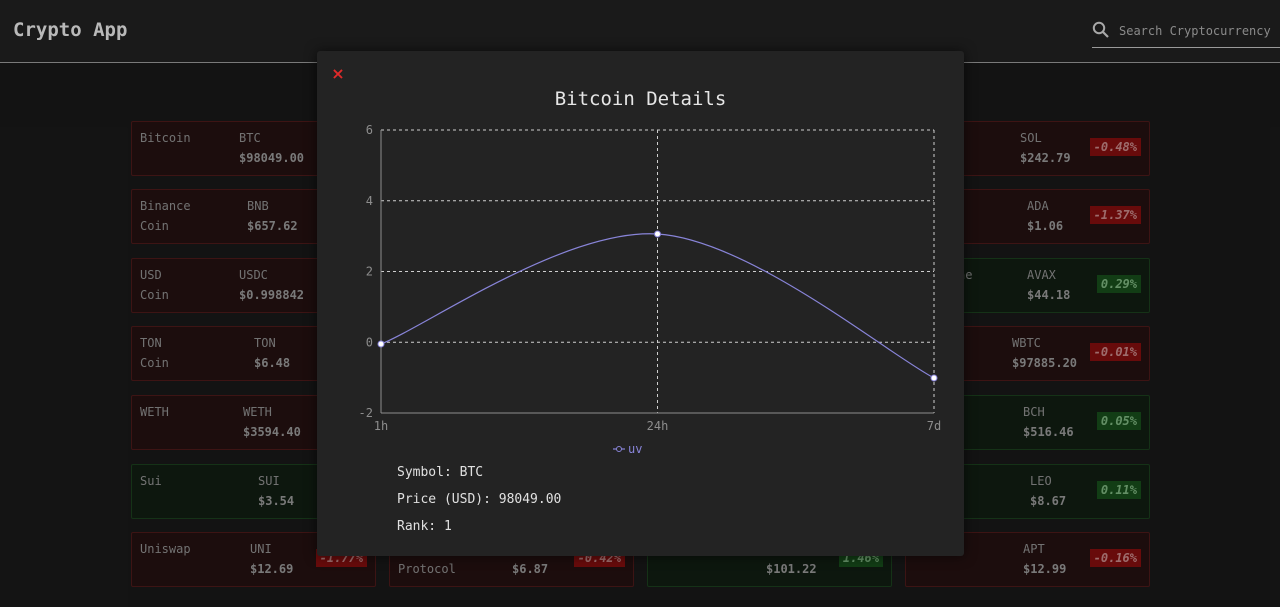 This screenshot has width=1280, height=607. I want to click on coin-symbol: SOL, so click(1031, 138).